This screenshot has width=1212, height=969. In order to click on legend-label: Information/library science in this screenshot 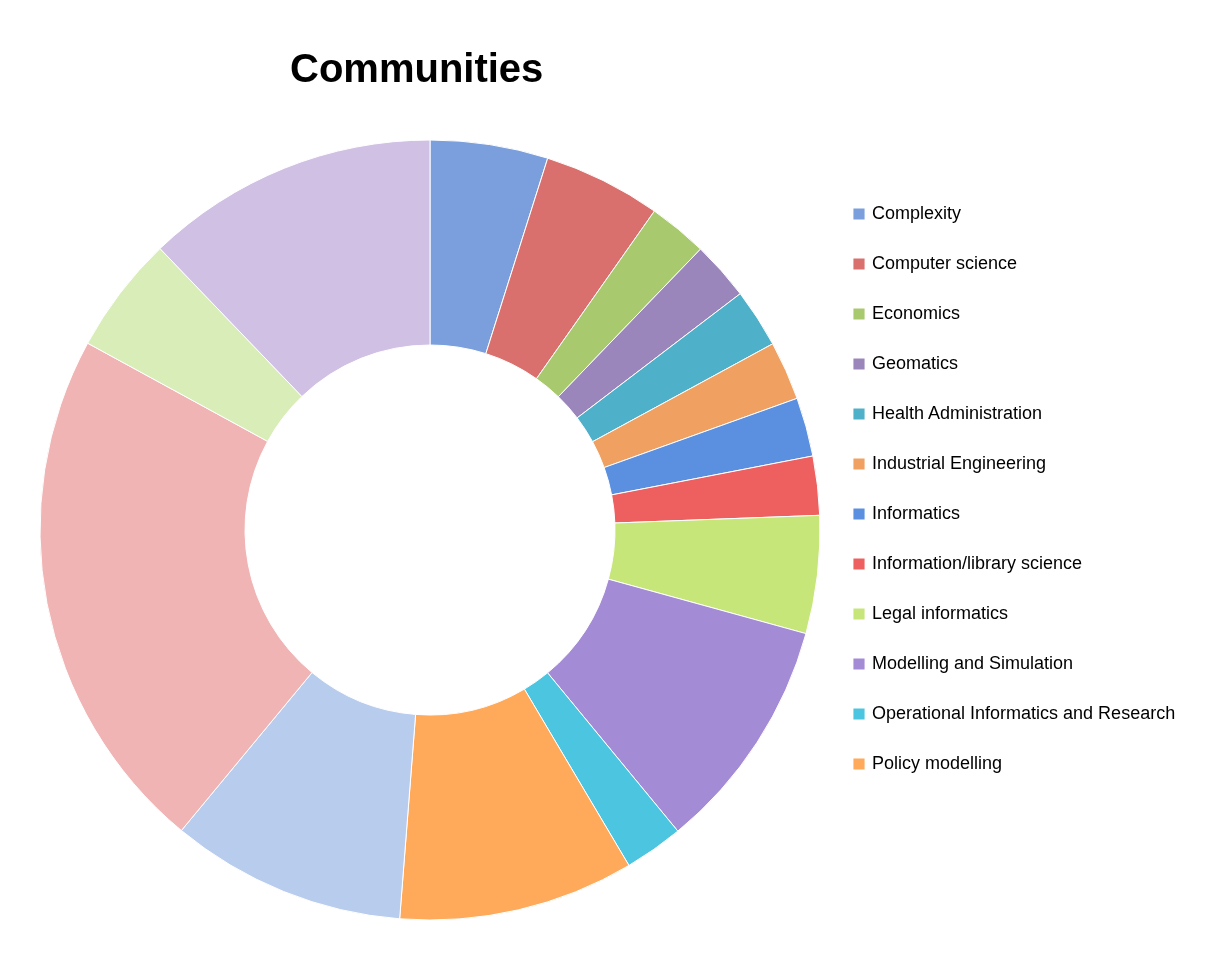, I will do `click(977, 563)`.